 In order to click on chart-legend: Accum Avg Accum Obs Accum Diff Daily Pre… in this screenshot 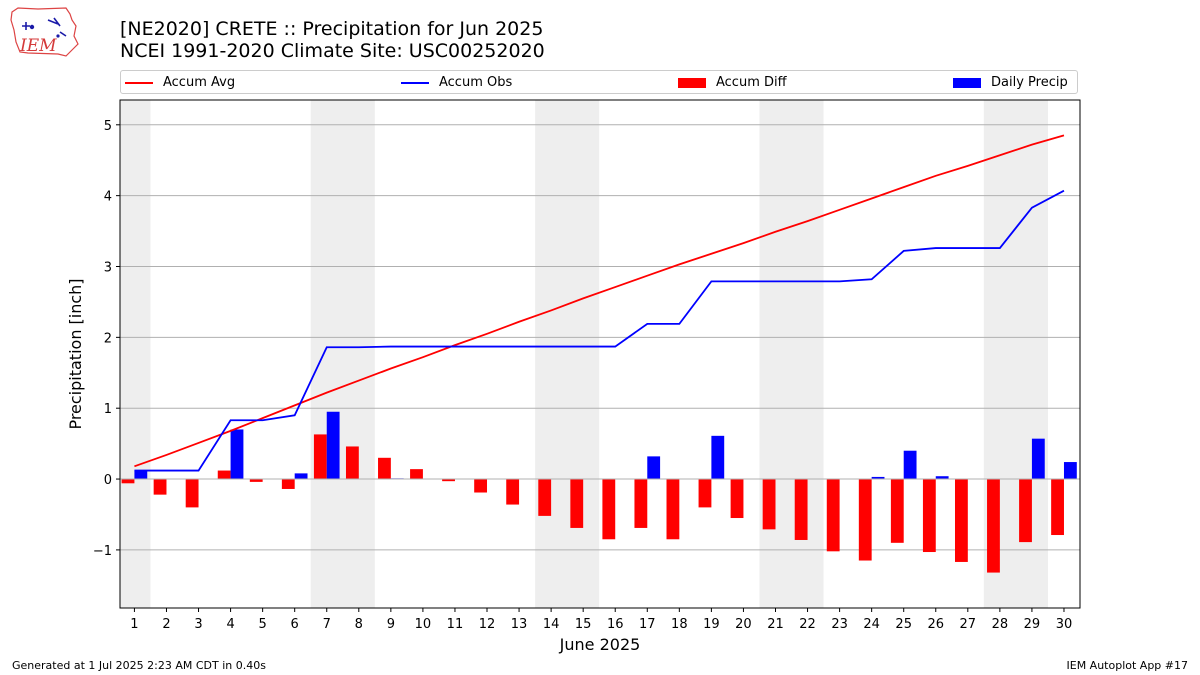, I will do `click(599, 82)`.